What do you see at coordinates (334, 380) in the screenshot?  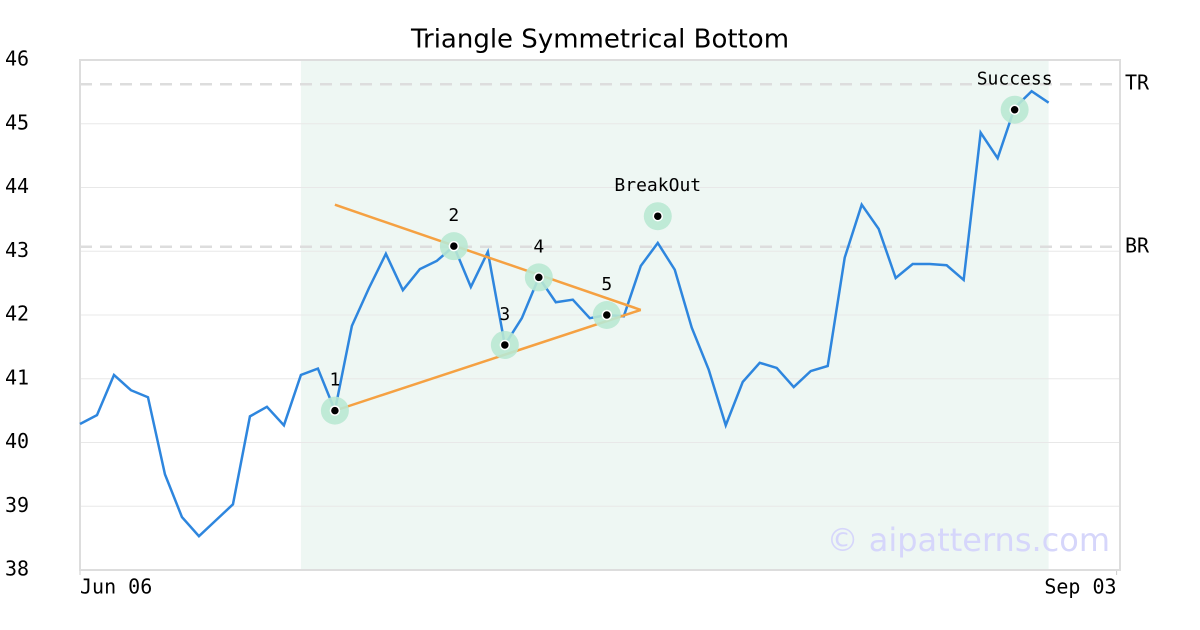 I see `pattern-point-label: 1` at bounding box center [334, 380].